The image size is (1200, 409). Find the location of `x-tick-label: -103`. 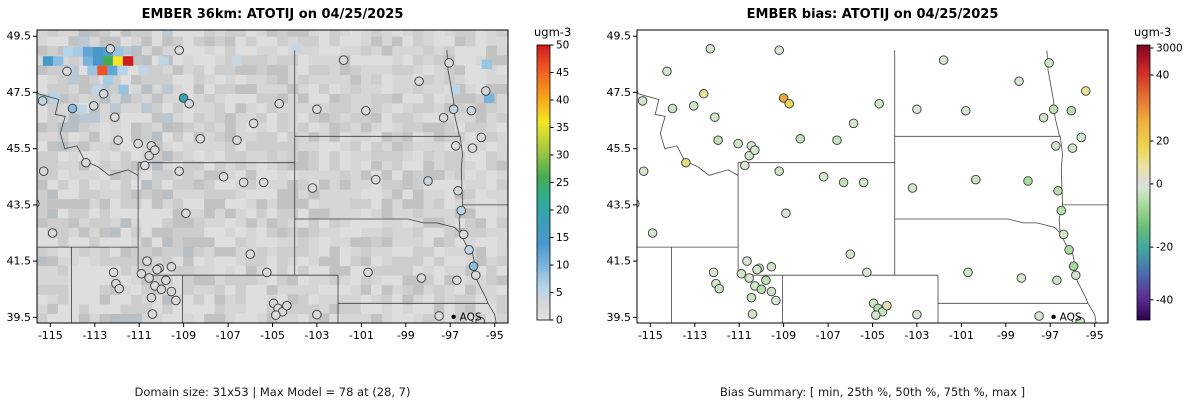

x-tick-label: -103 is located at coordinates (316, 335).